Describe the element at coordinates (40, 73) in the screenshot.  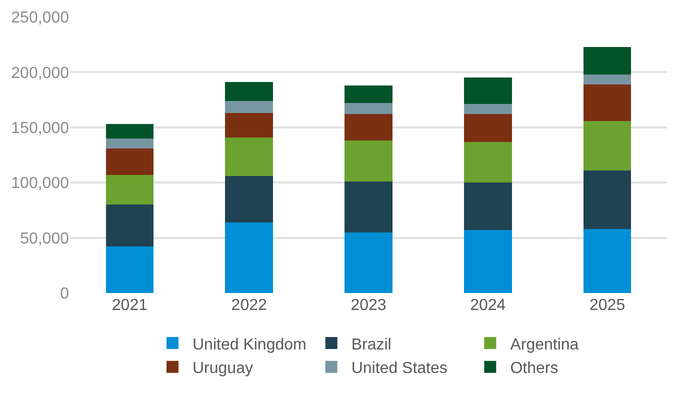
I see `y-tick-label: 200,000` at that location.